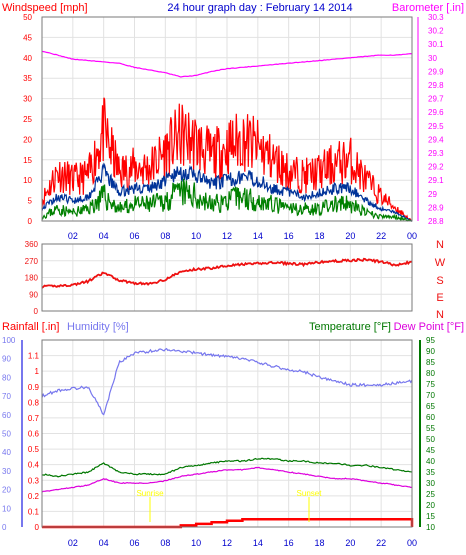 The image size is (466, 555). What do you see at coordinates (310, 493) in the screenshot?
I see `sunset-label: Sunset` at bounding box center [310, 493].